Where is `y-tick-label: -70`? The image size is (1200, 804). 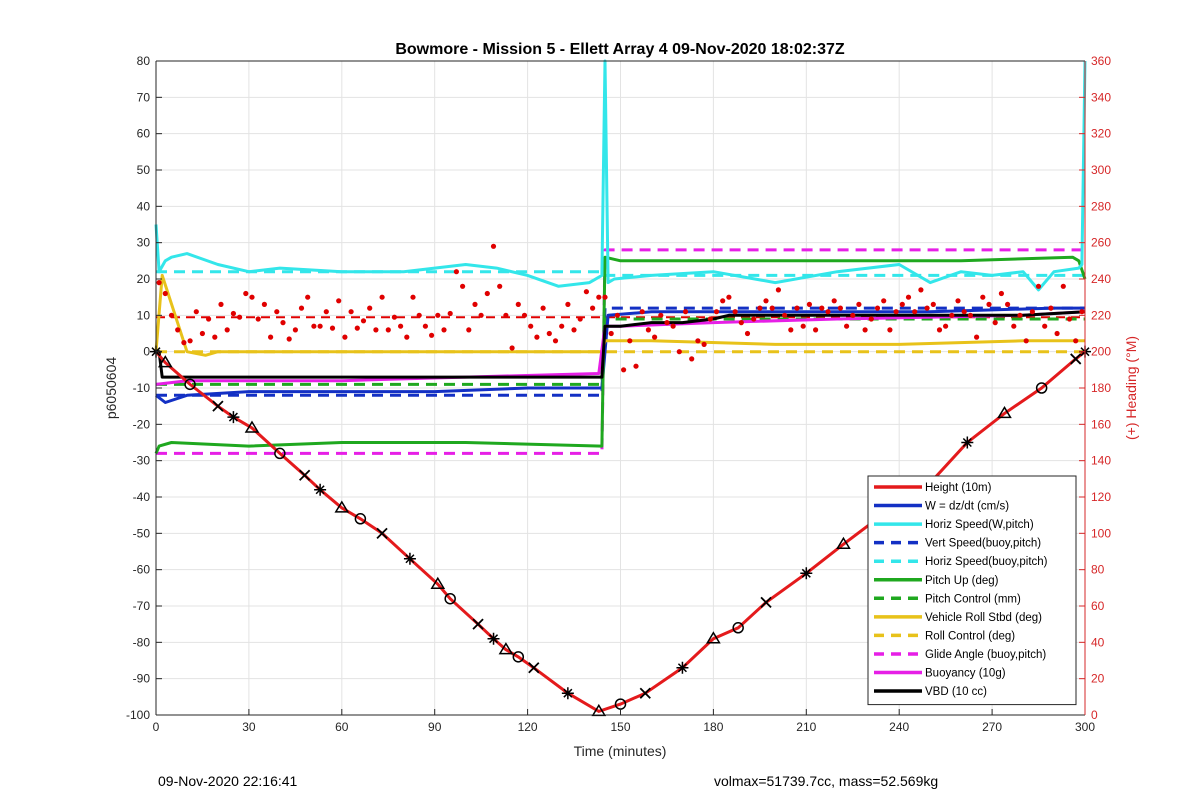 y-tick-label: -70 is located at coordinates (142, 606).